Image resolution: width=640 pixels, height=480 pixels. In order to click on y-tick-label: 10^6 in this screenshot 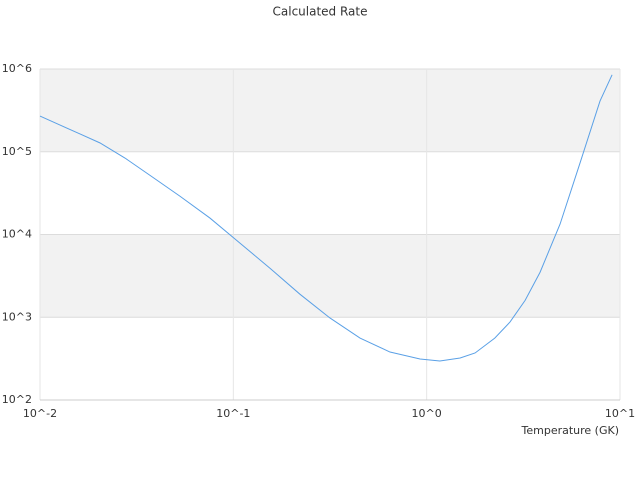, I will do `click(17, 68)`.